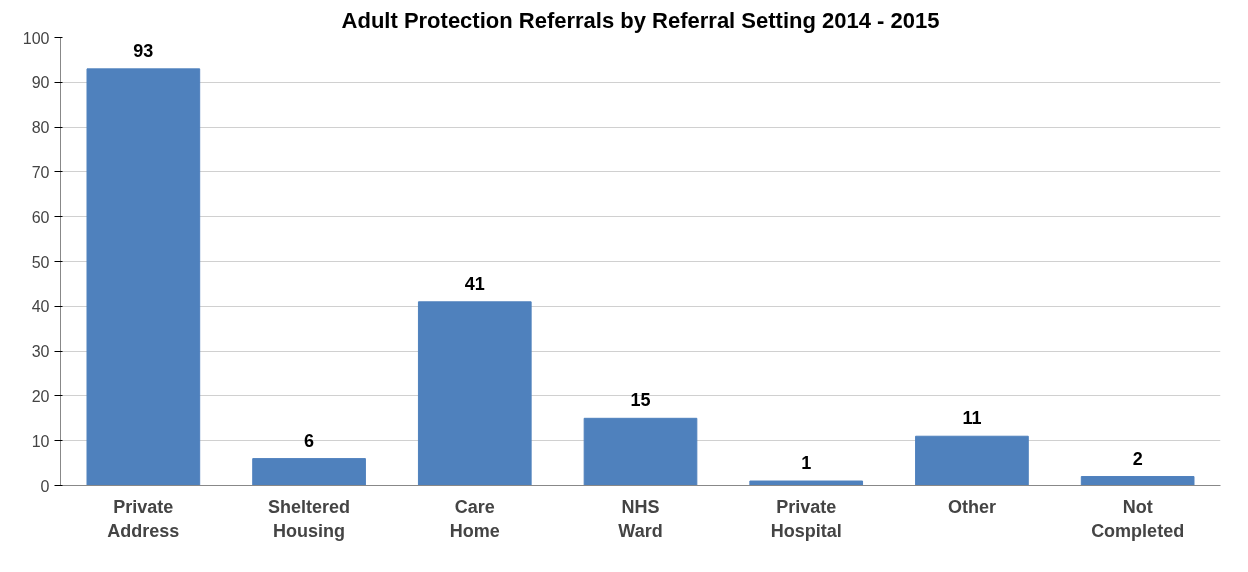 This screenshot has height=572, width=1248. What do you see at coordinates (640, 20) in the screenshot?
I see `chart-title: Adult Protection Referrals by Referral Setting 2014 - 2015` at bounding box center [640, 20].